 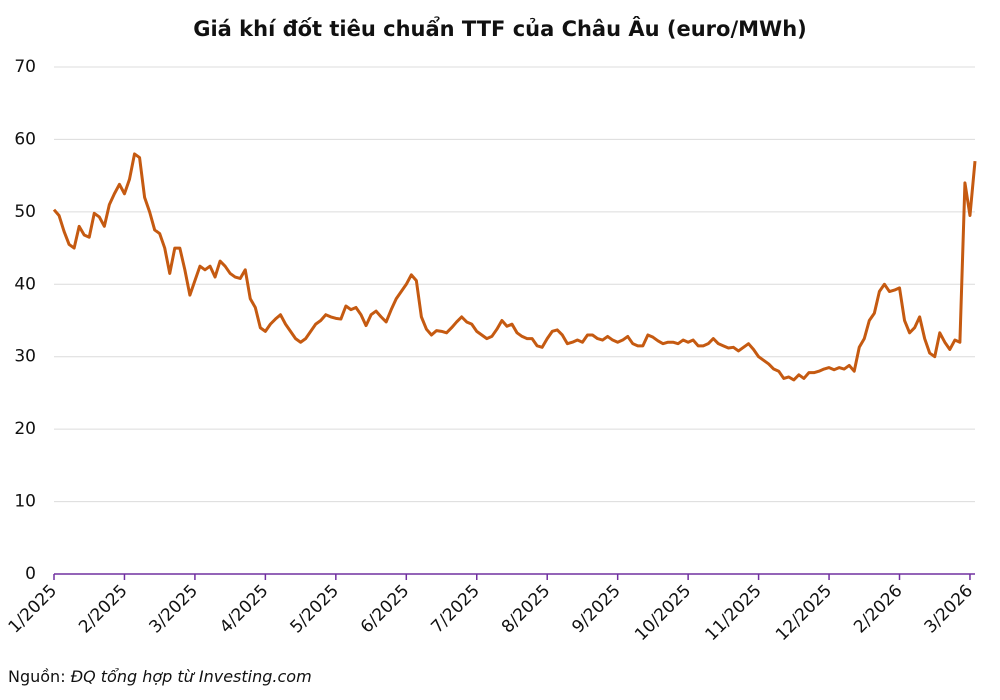 I want to click on x-tick-label: 11/2025, so click(x=734, y=613).